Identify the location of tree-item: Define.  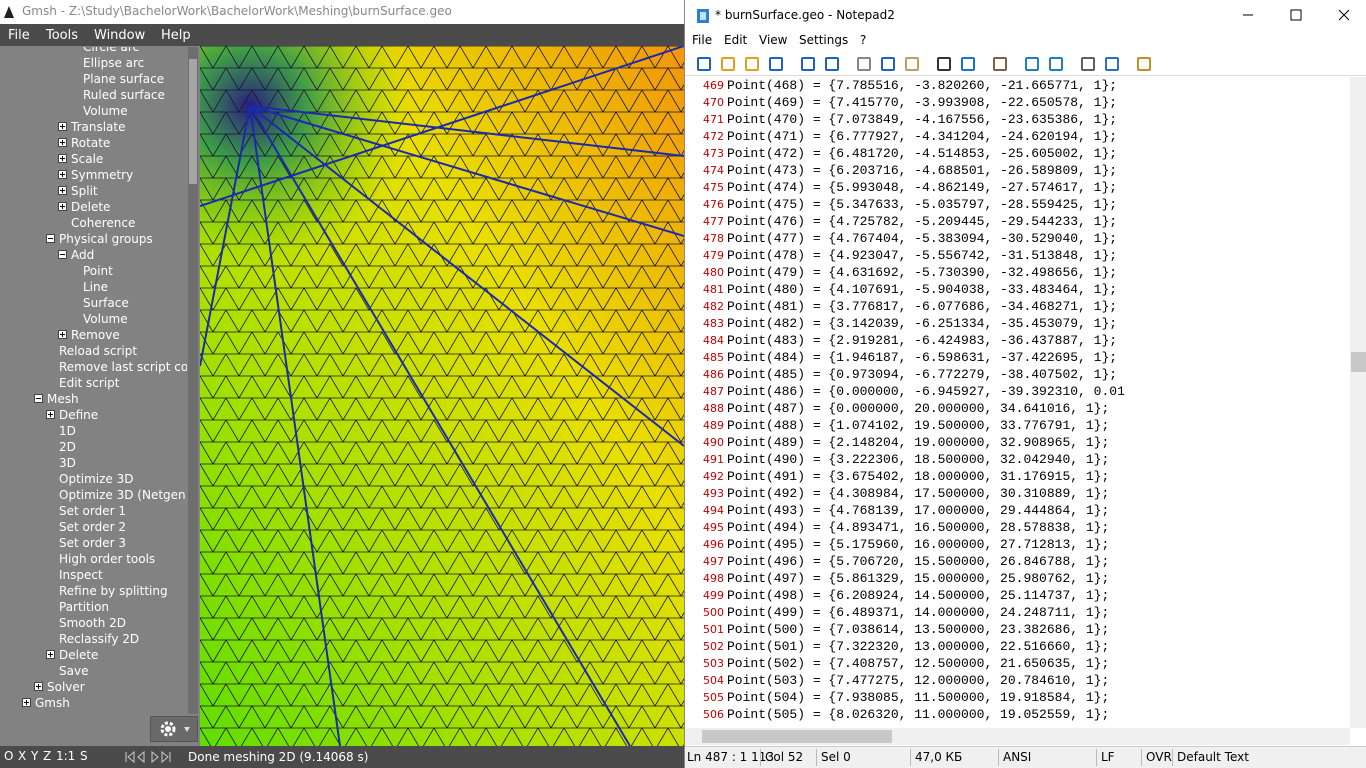
(79, 415).